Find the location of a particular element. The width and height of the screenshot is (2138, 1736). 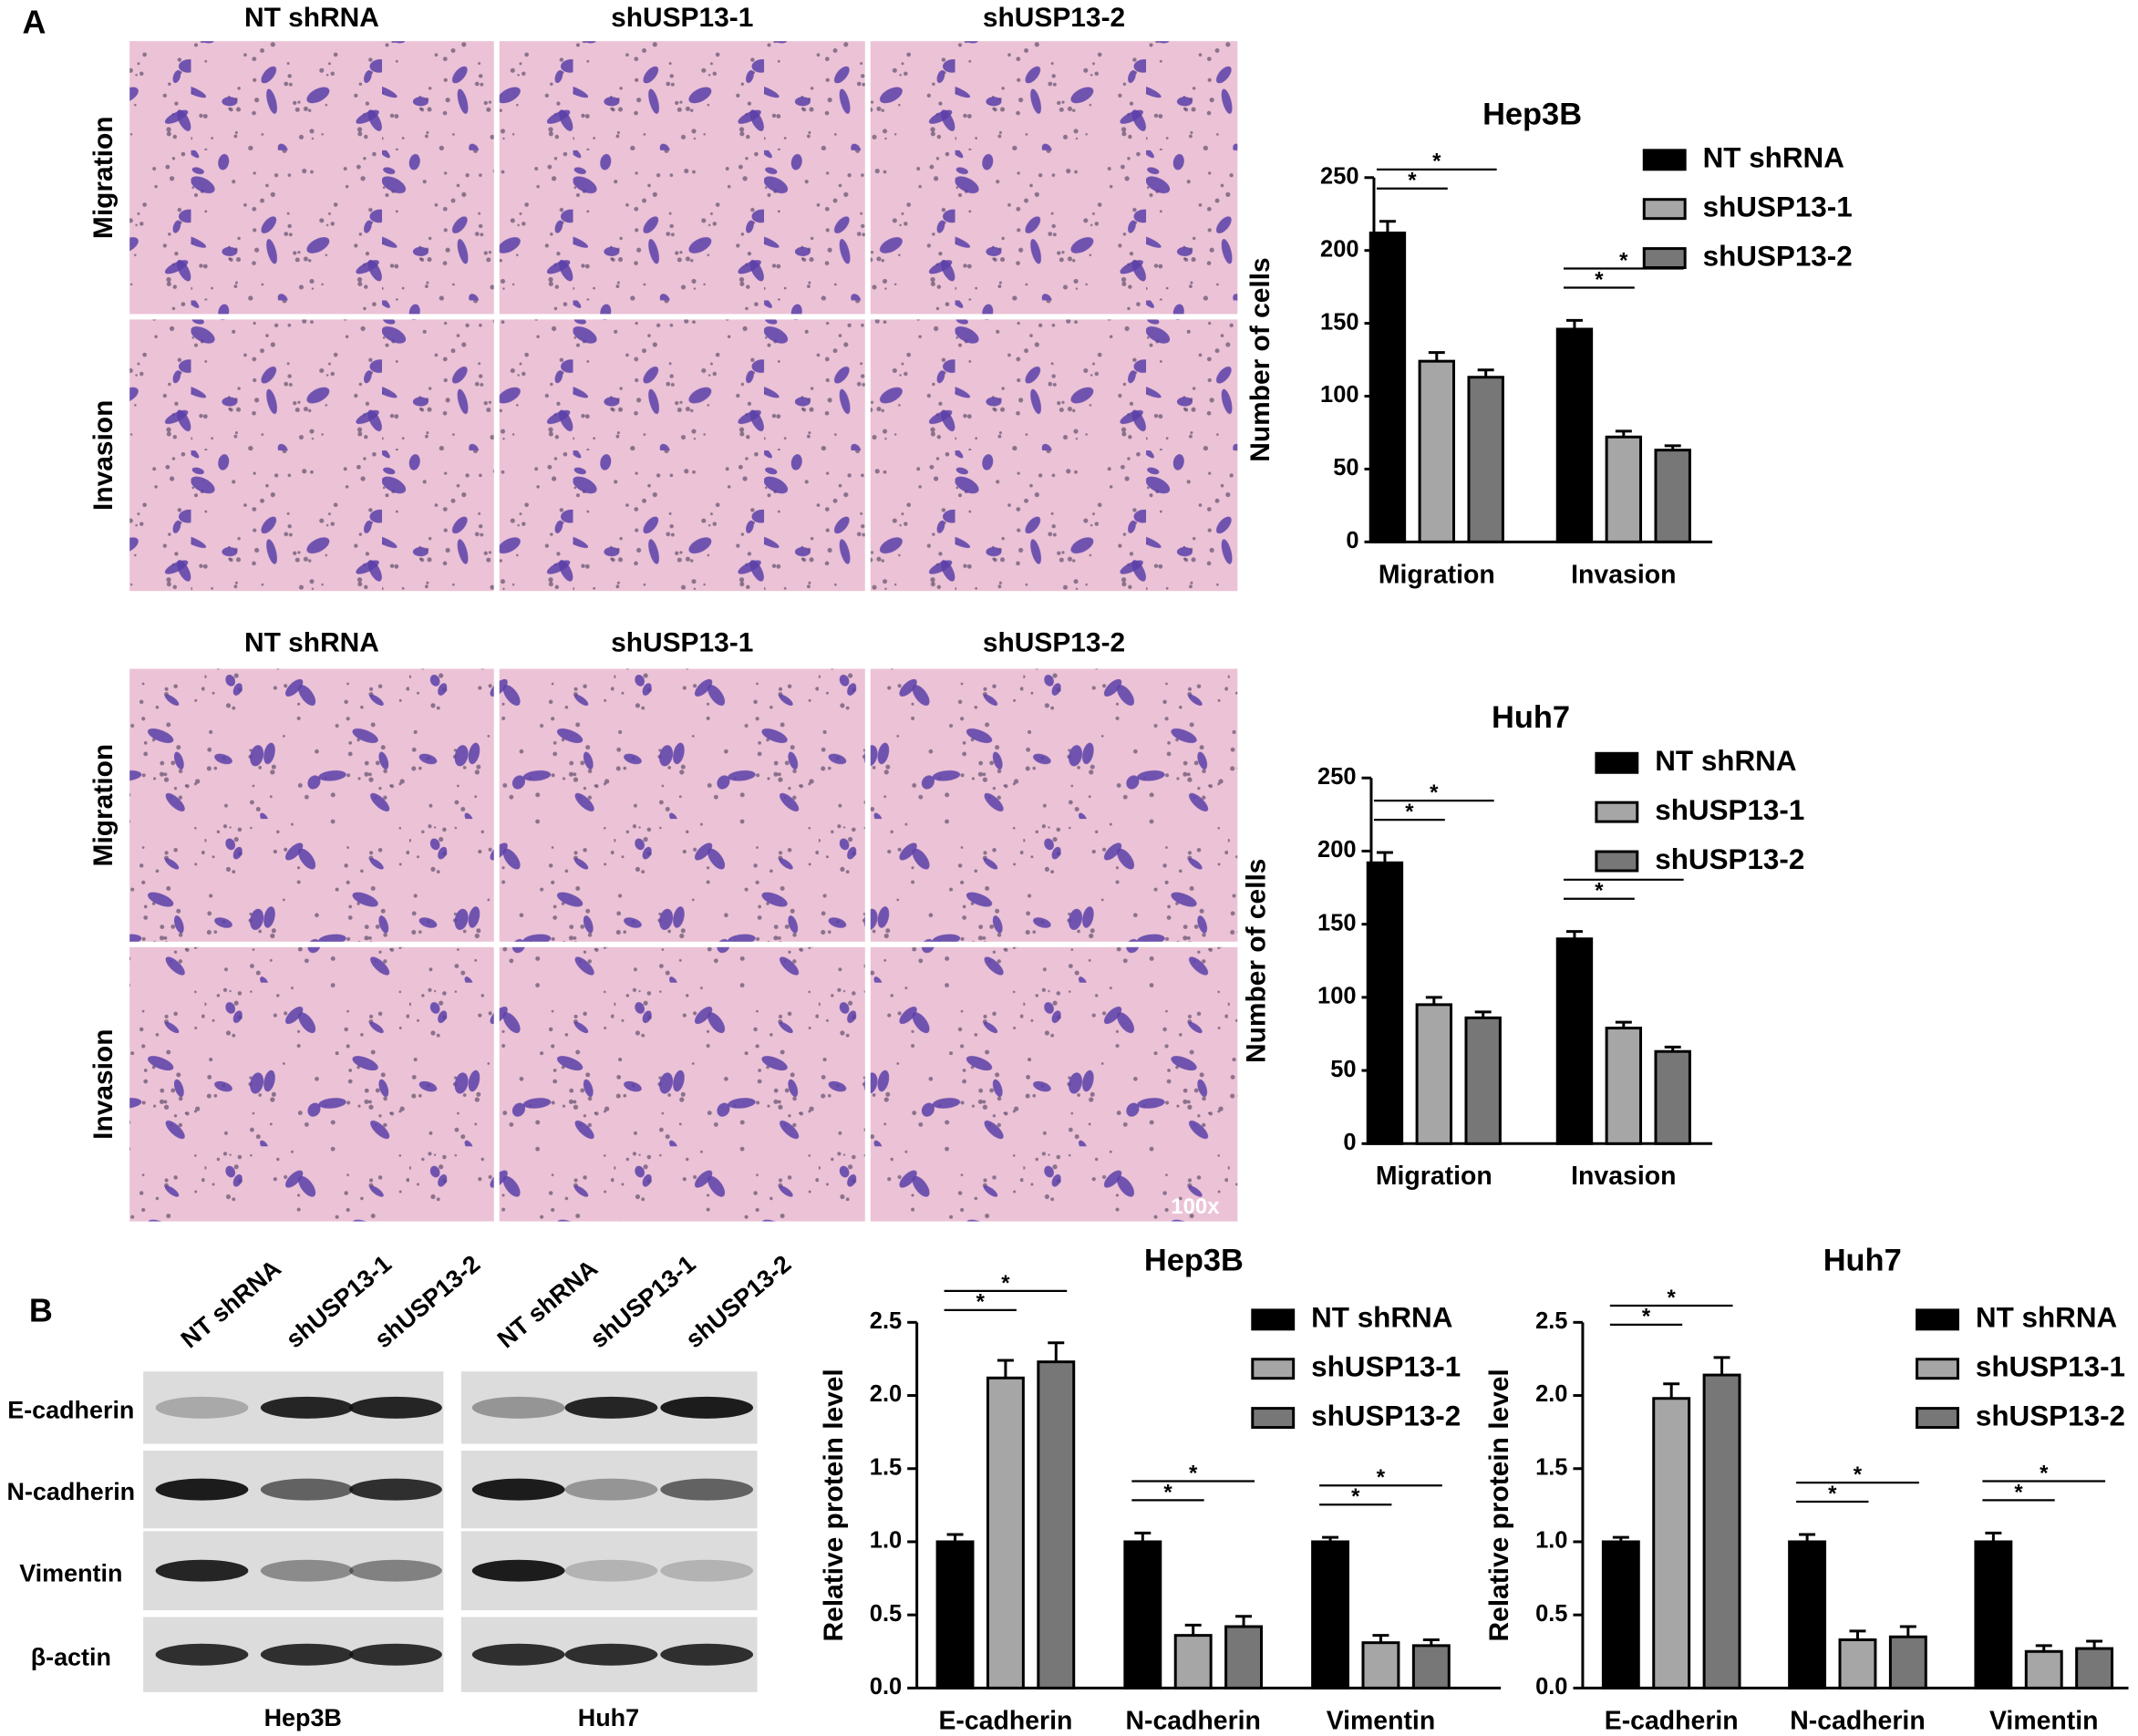

lane-label: NT shRNA is located at coordinates (547, 1304).